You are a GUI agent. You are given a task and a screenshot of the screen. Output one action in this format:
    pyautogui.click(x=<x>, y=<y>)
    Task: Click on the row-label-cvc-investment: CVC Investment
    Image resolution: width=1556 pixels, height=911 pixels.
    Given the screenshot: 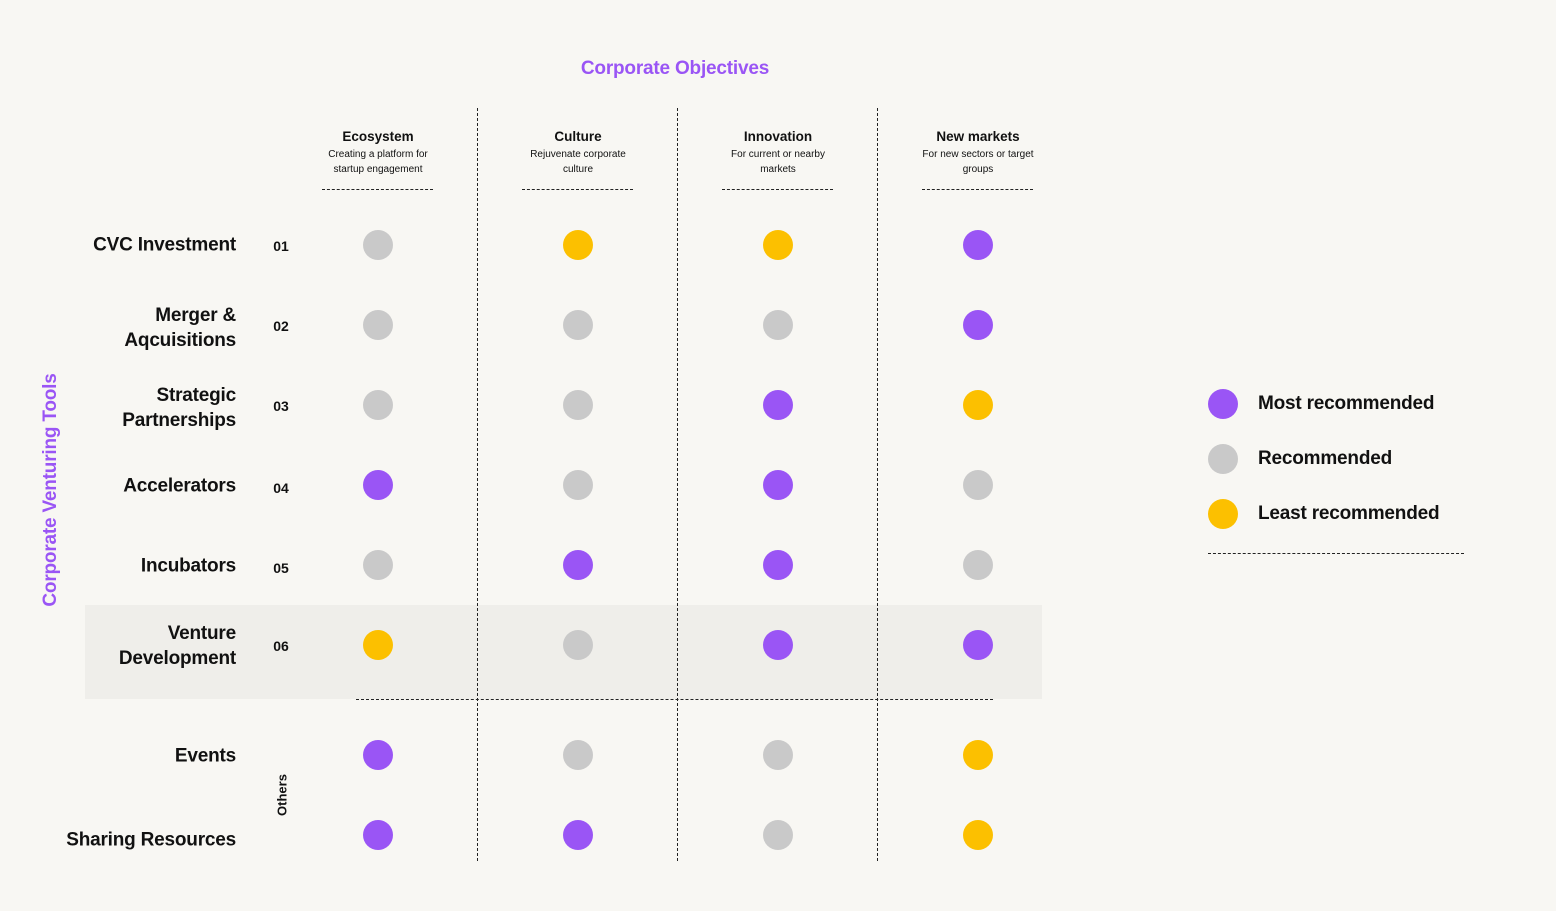 What is the action you would take?
    pyautogui.click(x=164, y=245)
    